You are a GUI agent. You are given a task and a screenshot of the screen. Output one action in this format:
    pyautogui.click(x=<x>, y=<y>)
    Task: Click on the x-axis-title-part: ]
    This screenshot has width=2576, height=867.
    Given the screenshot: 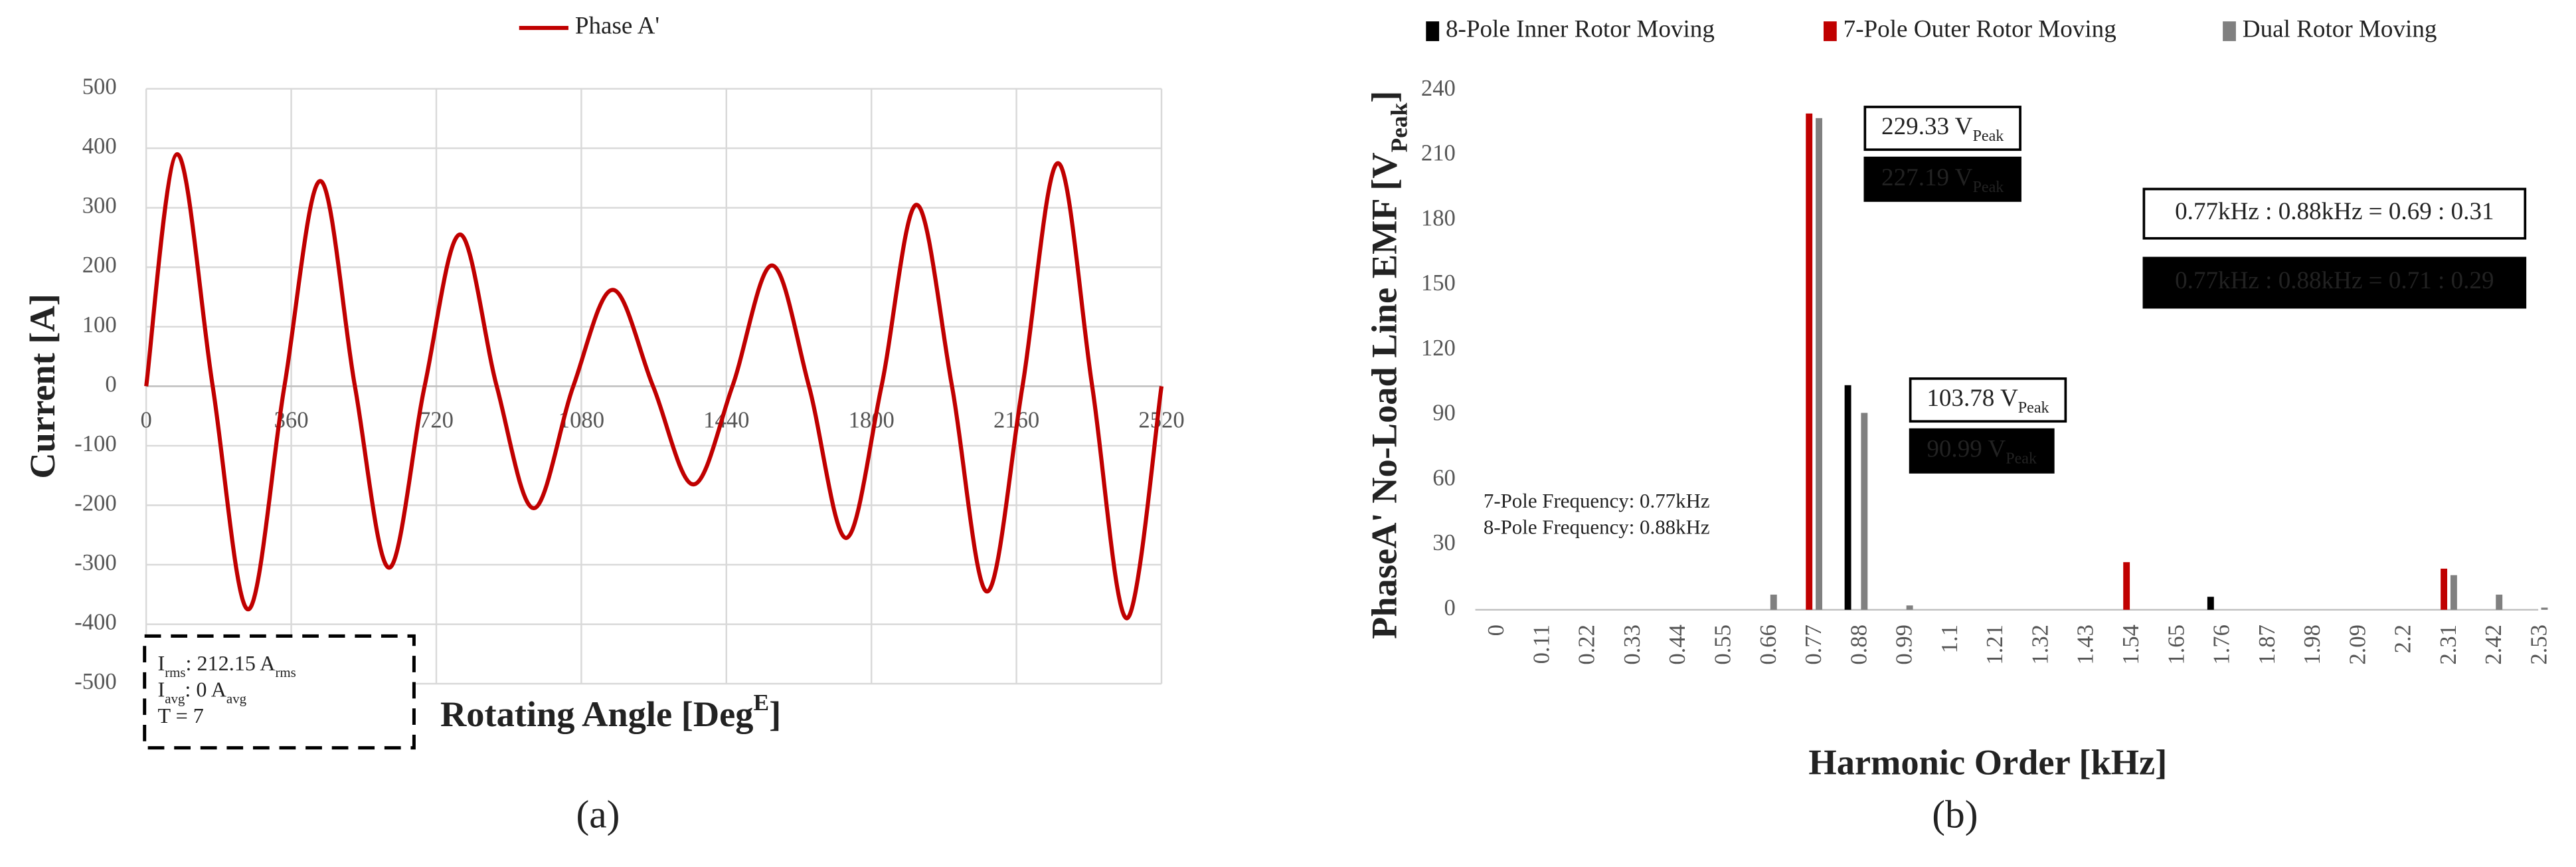 What is the action you would take?
    pyautogui.click(x=775, y=715)
    